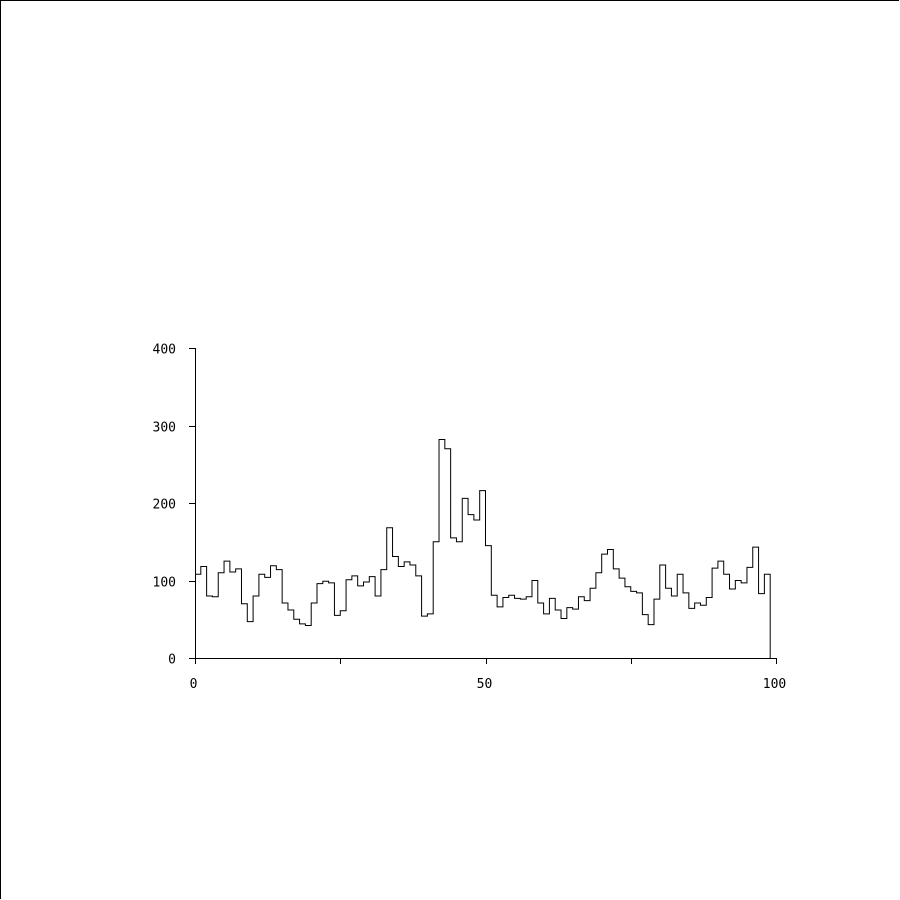 This screenshot has width=900, height=900. I want to click on x-tick-label: 50, so click(485, 684).